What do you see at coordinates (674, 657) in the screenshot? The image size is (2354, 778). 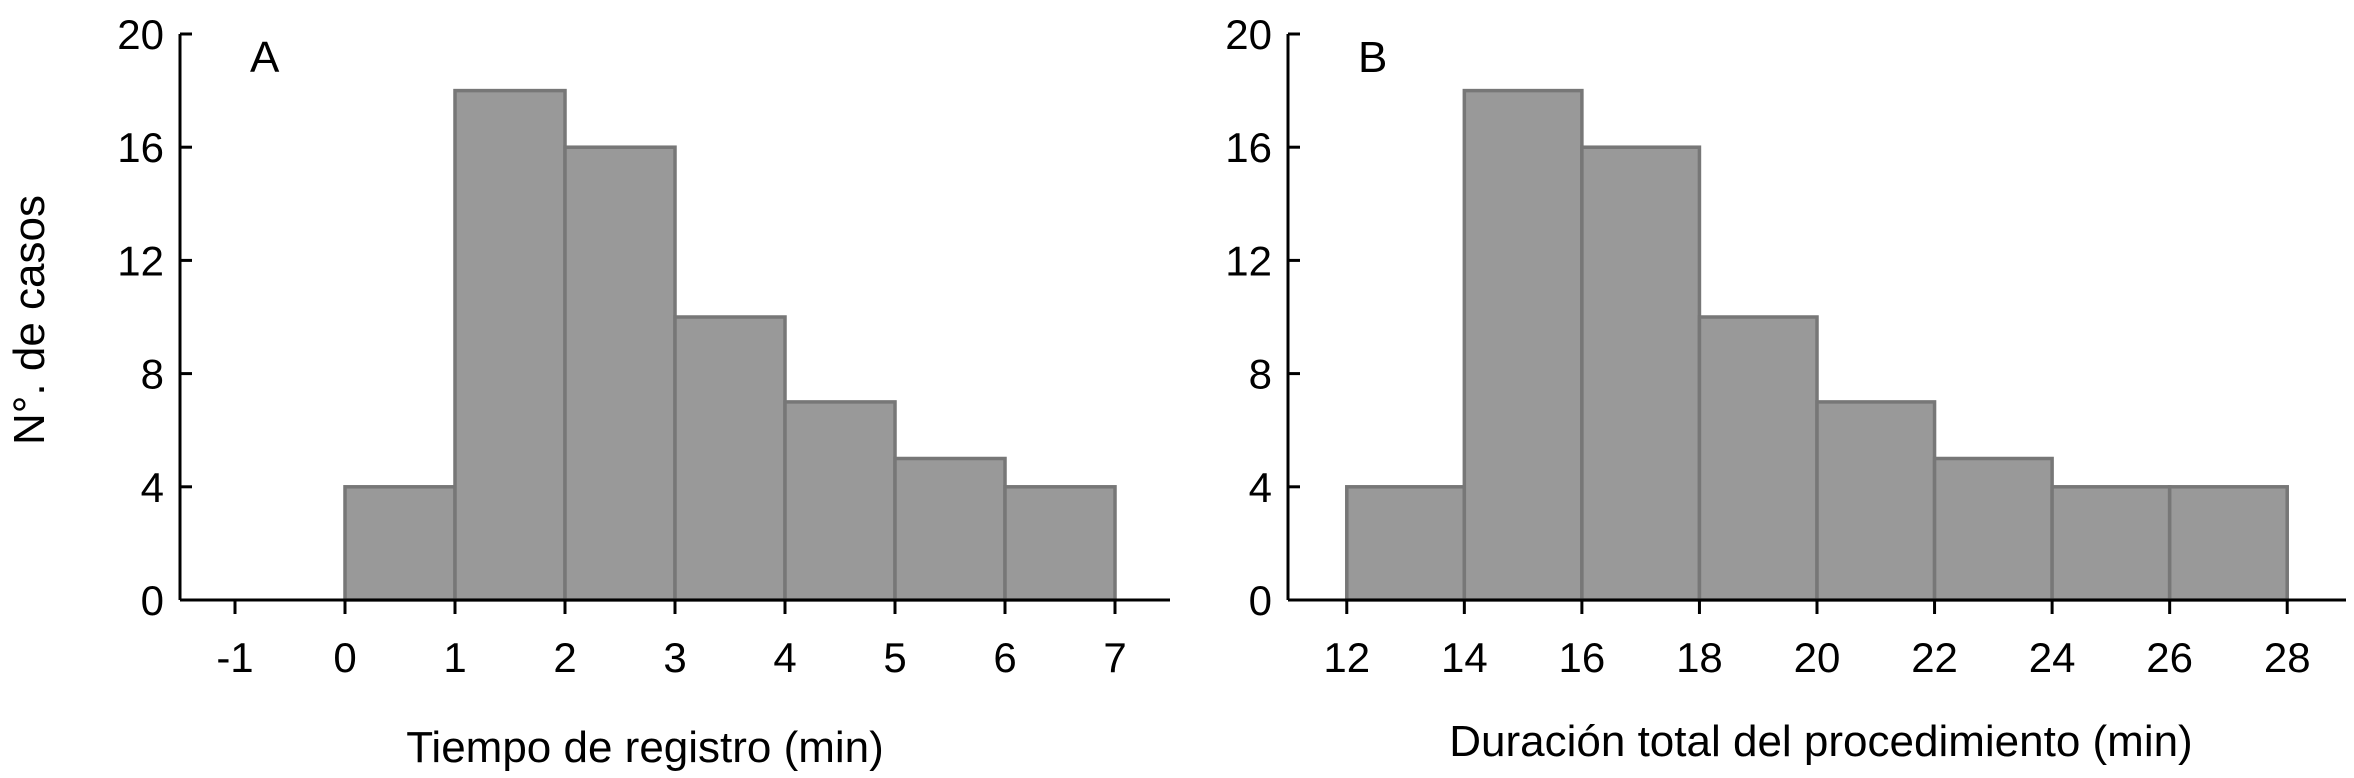 I see `panel-a-x-tick-label: 3` at bounding box center [674, 657].